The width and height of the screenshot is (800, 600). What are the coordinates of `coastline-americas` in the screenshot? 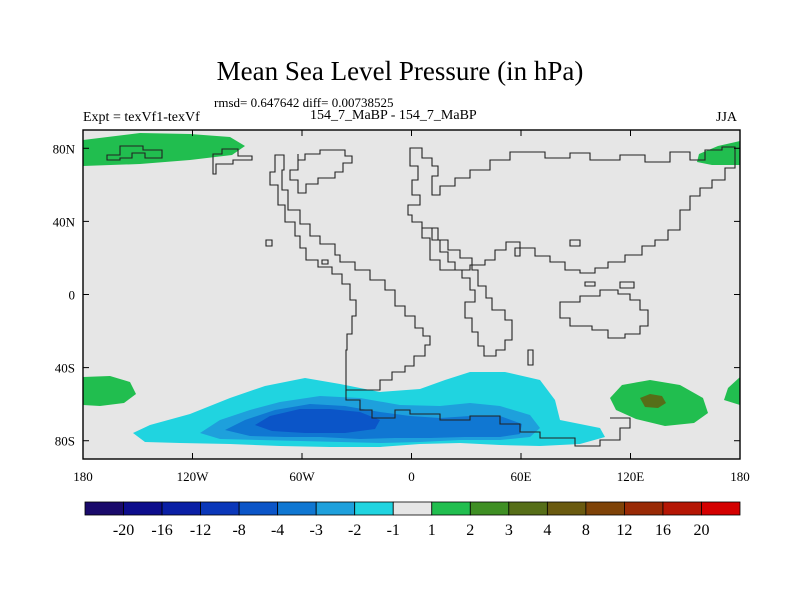 It's located at (350, 272).